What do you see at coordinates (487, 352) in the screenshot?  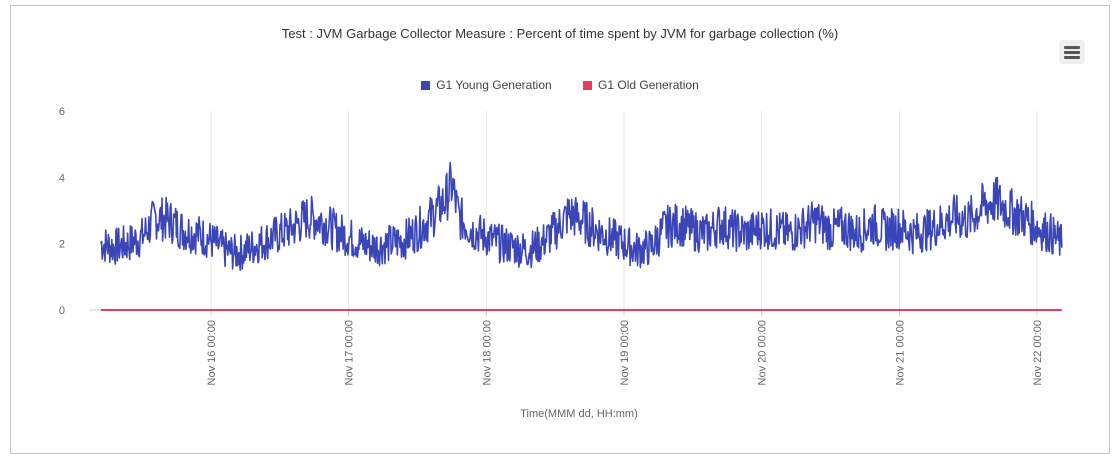 I see `x-tick-label: Nov 18 00:00` at bounding box center [487, 352].